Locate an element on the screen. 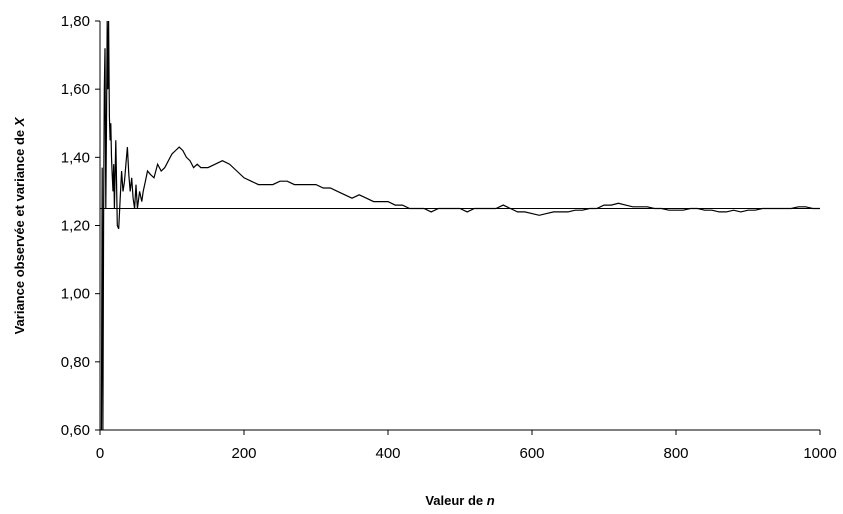  x-axis-ticks: 0 200 400 600 800 1000 is located at coordinates (466, 446).